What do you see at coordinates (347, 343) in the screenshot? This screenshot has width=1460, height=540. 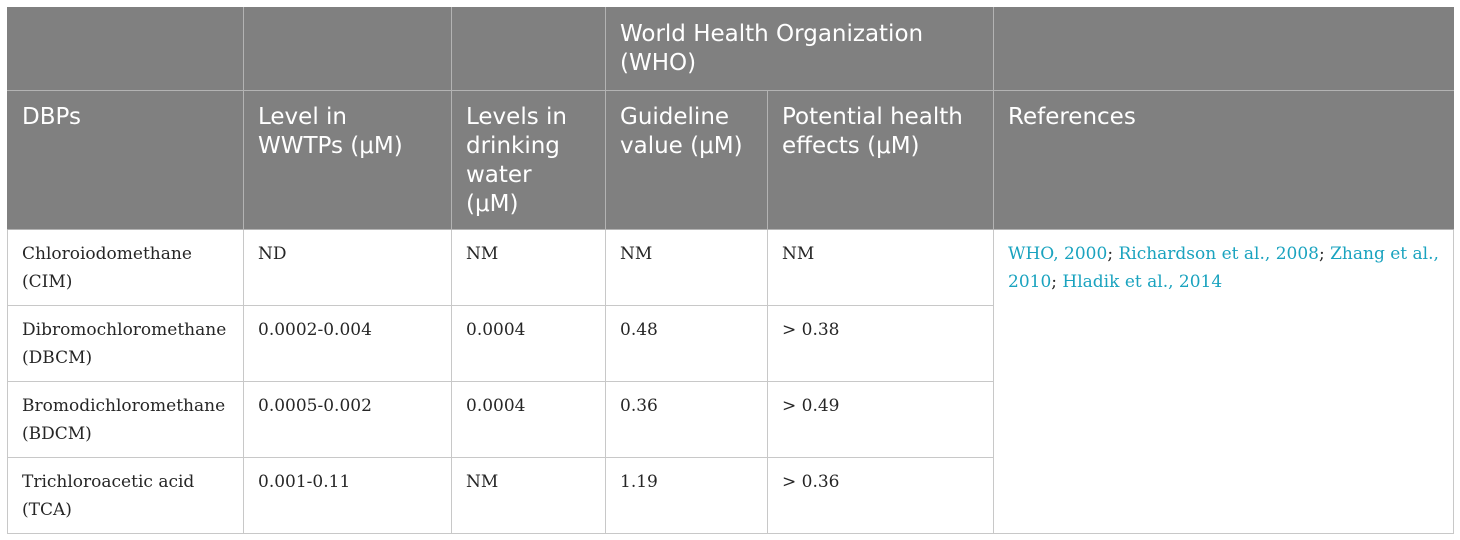 I see `cell-wwtp: 0.0002-0.004` at bounding box center [347, 343].